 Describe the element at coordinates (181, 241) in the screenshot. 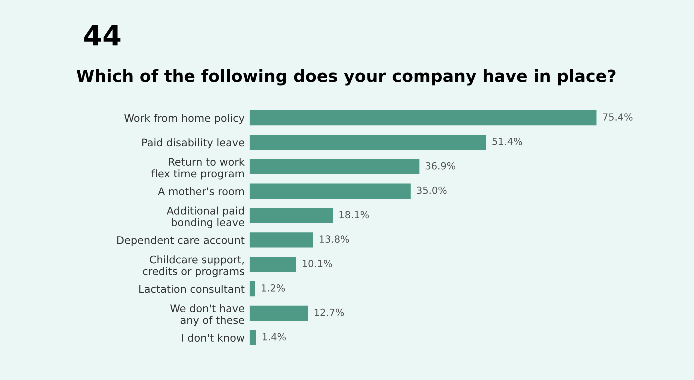

I see `y-tick-label: Dependent care account` at that location.